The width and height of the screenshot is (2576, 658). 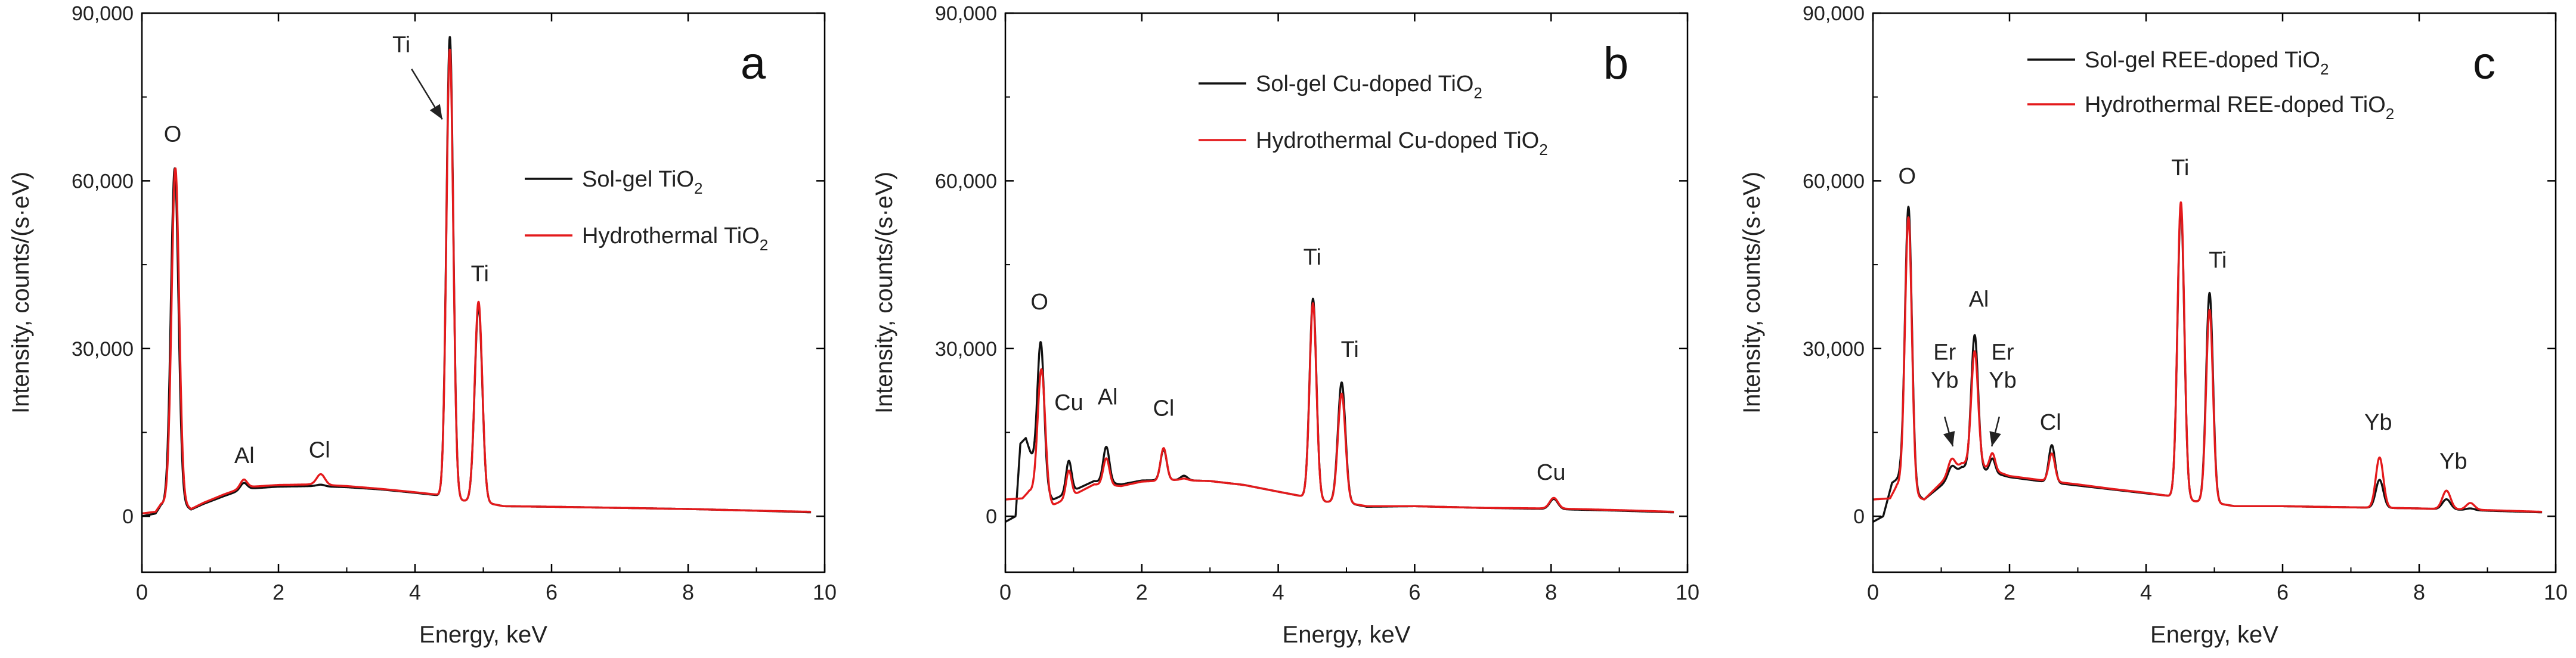 I want to click on panel-label: c, so click(x=2485, y=63).